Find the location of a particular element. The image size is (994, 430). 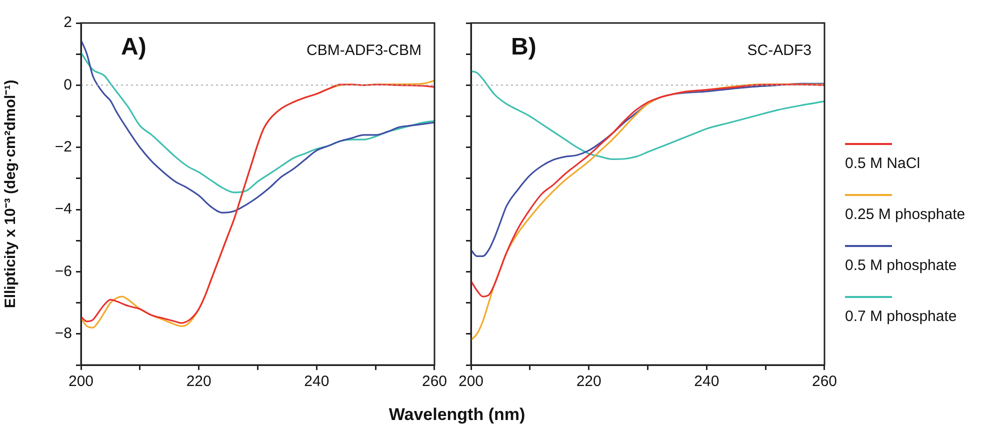

legend-label: 0.25 M phosphate is located at coordinates (905, 214).